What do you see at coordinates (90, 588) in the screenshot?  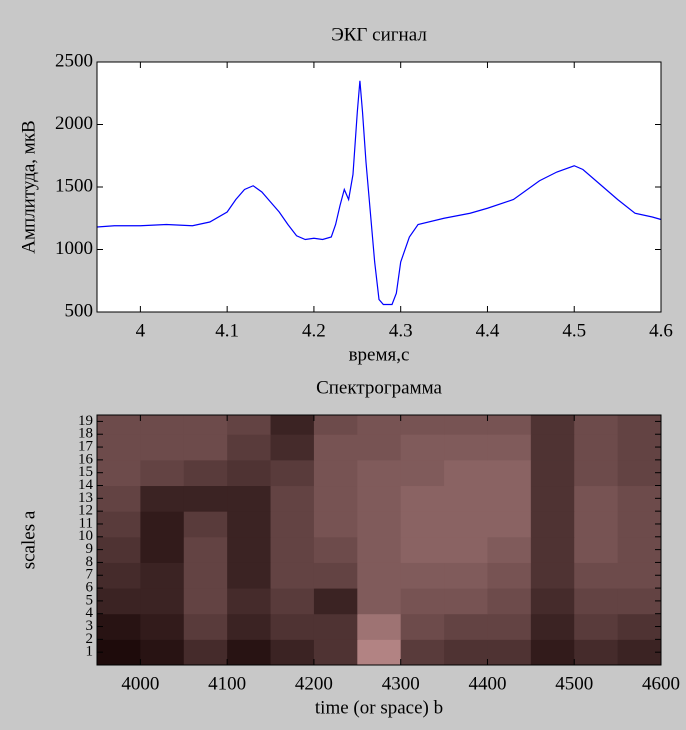 I see `y-tick-label: 6` at bounding box center [90, 588].